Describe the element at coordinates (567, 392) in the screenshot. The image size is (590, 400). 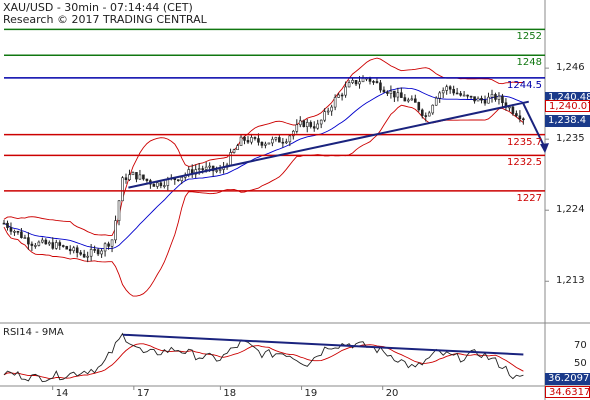
I see `rsi-ma-badge: 34.6317` at that location.